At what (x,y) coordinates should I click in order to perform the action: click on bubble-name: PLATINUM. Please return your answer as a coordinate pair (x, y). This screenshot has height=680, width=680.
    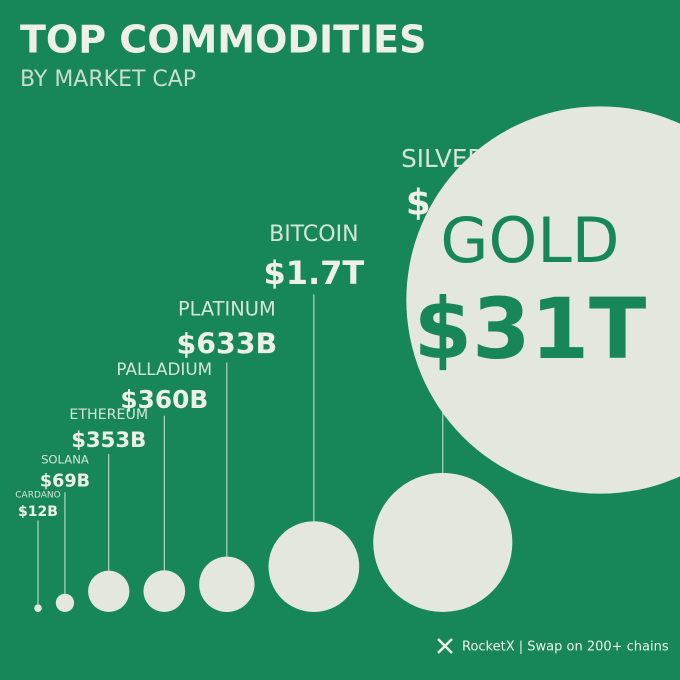
    Looking at the image, I should click on (227, 309).